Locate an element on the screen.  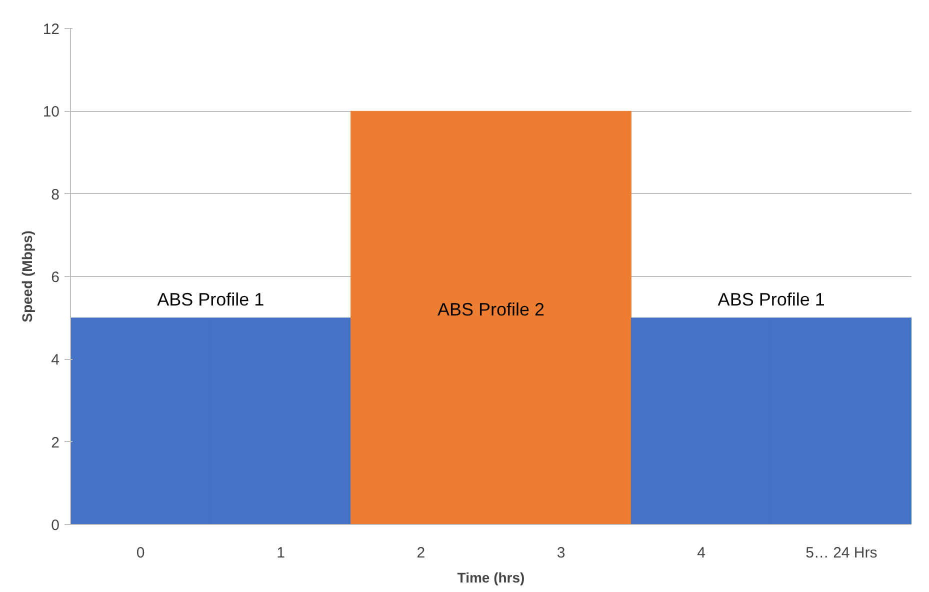
y-tick-label: 6 is located at coordinates (55, 277).